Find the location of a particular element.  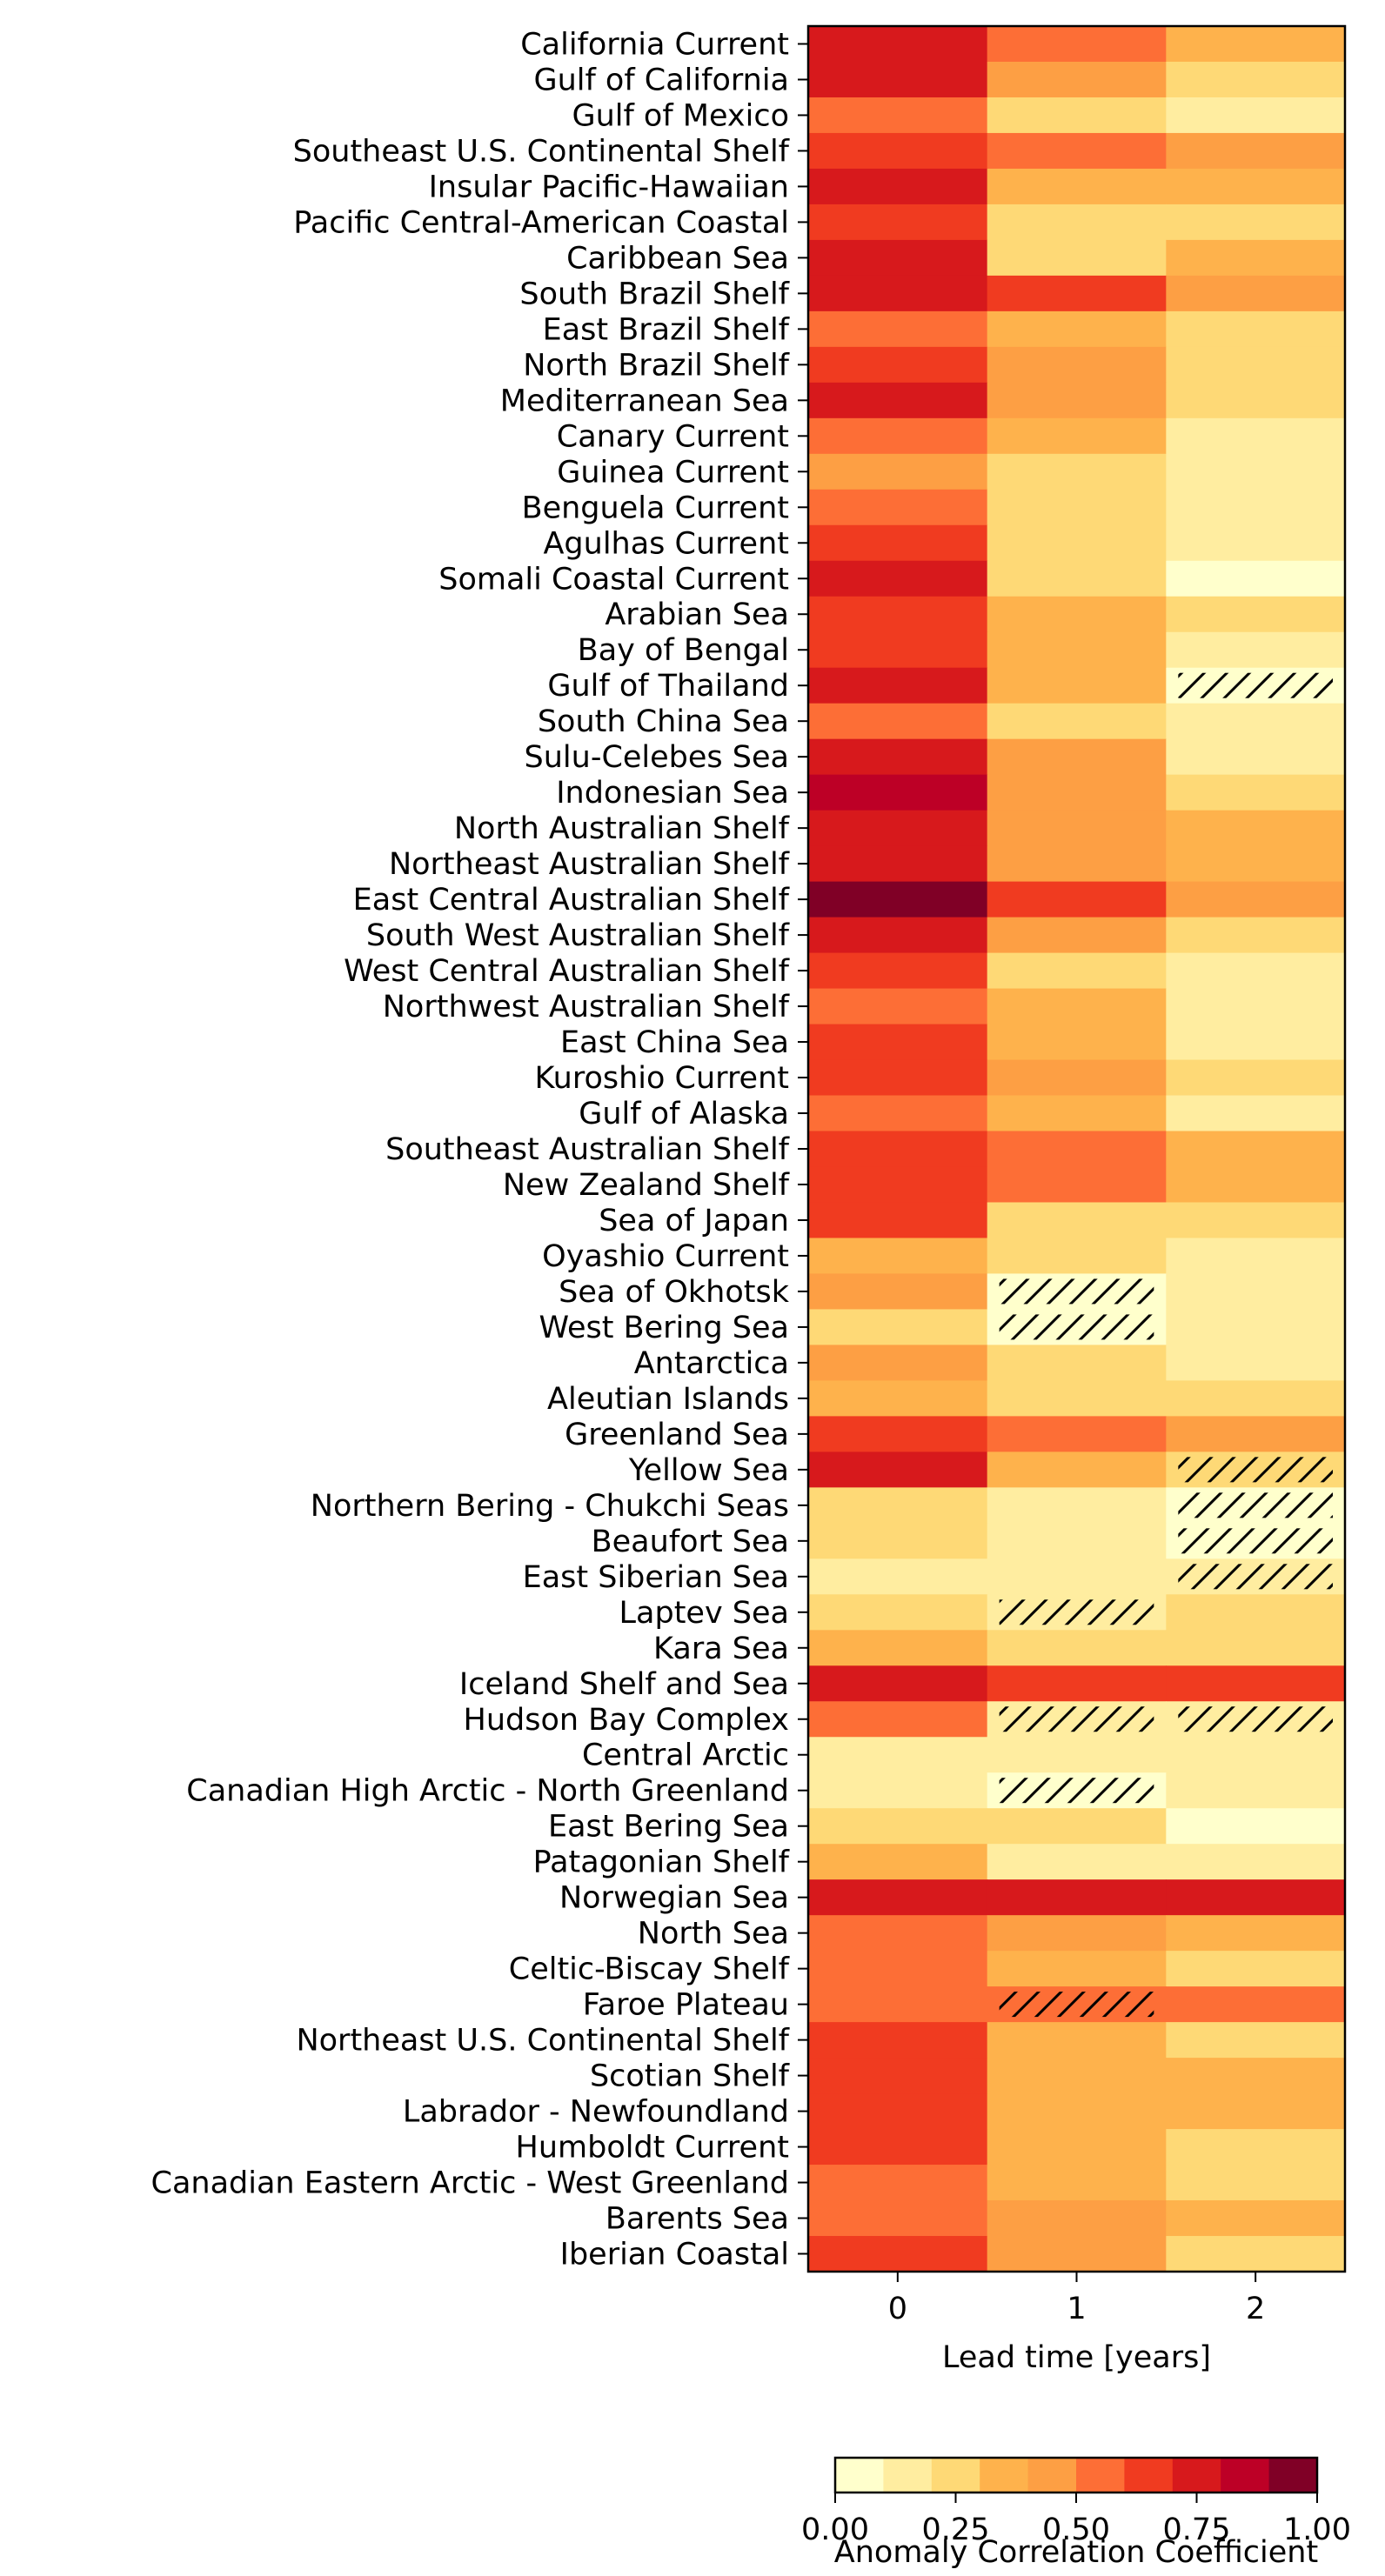

y-tick-label: Kuroshio Current is located at coordinates (661, 1078).